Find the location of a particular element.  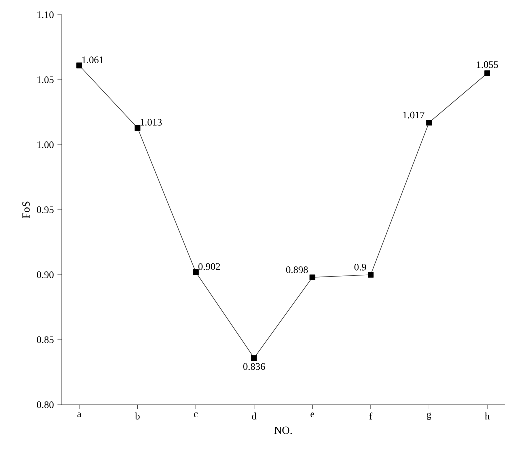

y-tick-label: 1.05 is located at coordinates (46, 80).